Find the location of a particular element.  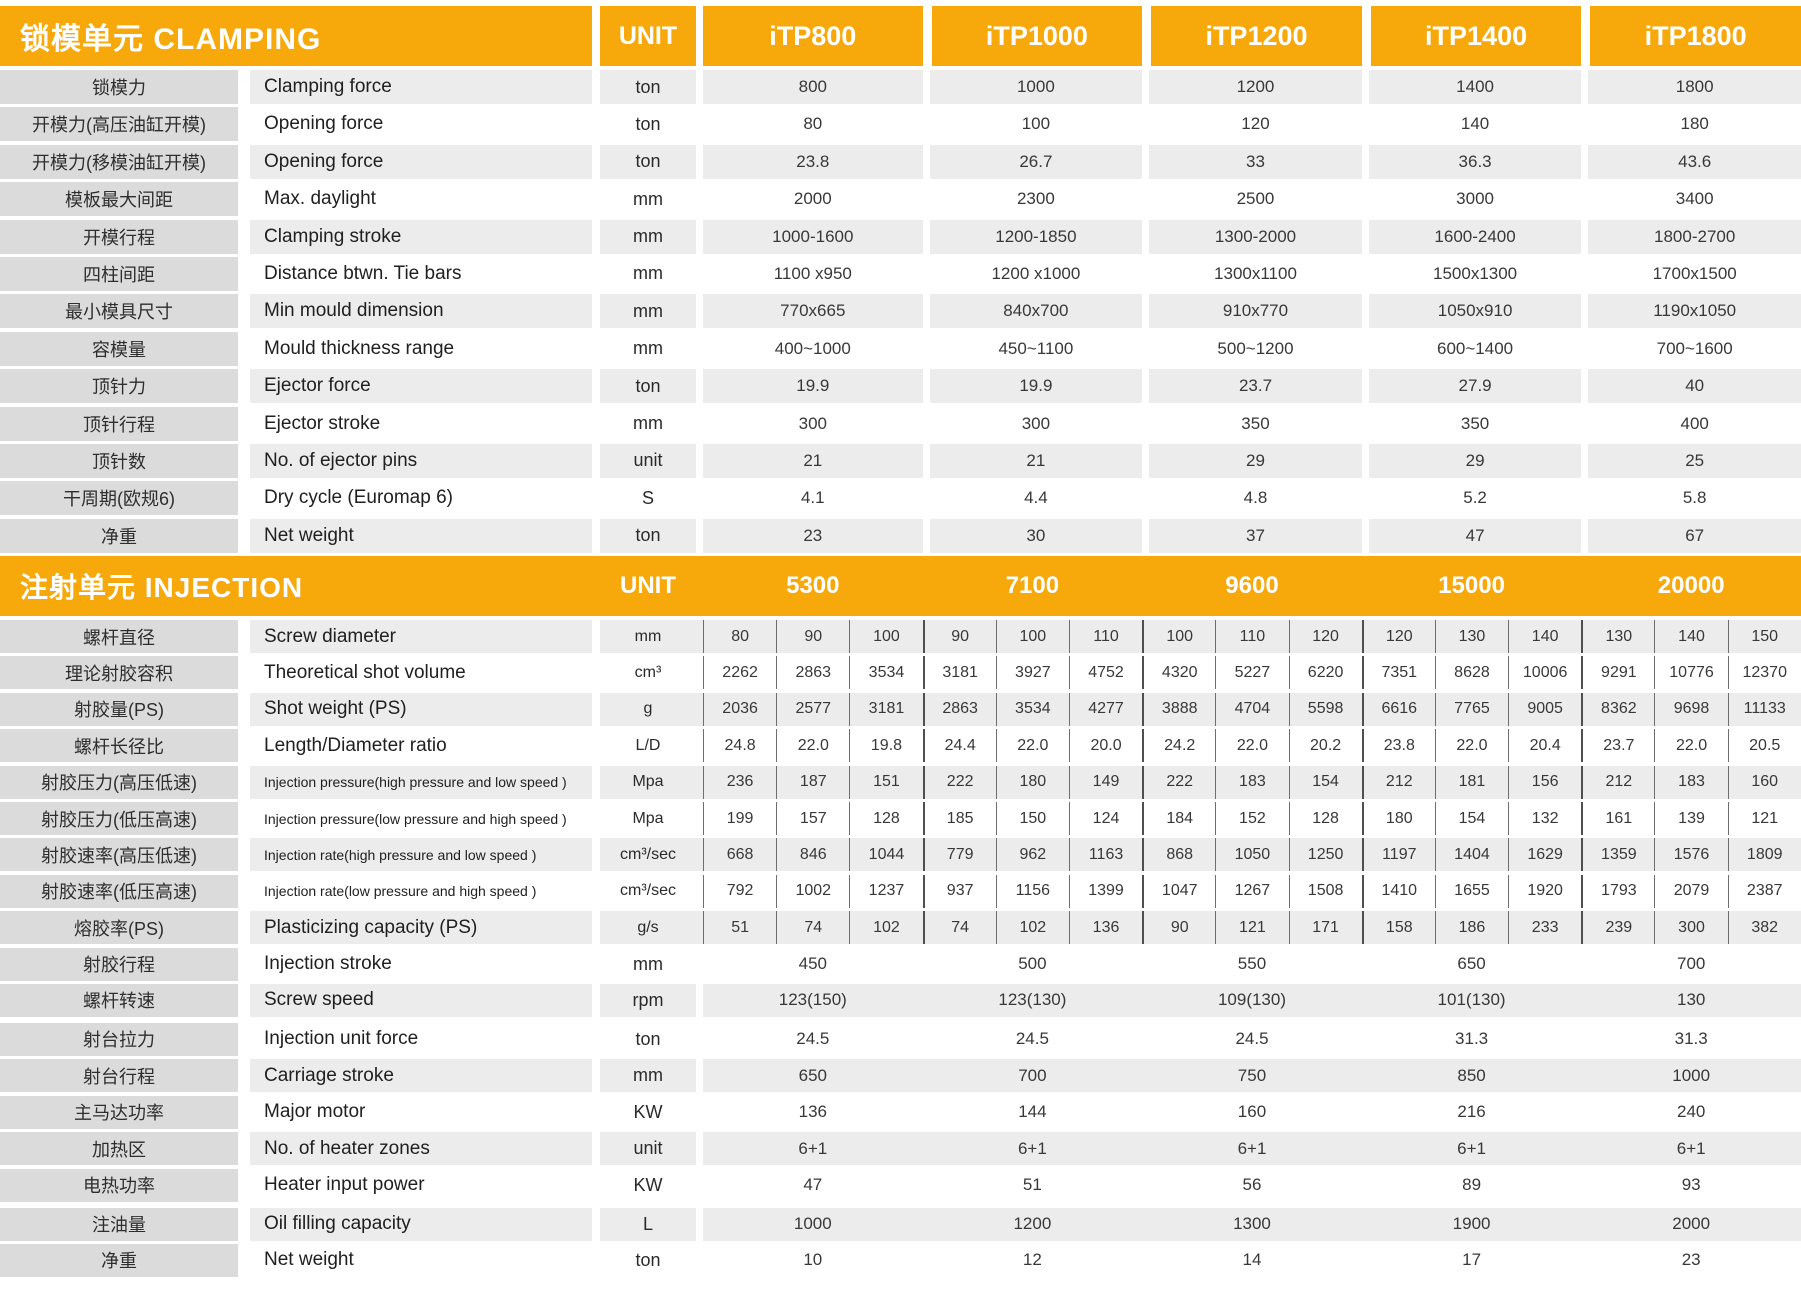

spec-value: 1655 is located at coordinates (1471, 891).